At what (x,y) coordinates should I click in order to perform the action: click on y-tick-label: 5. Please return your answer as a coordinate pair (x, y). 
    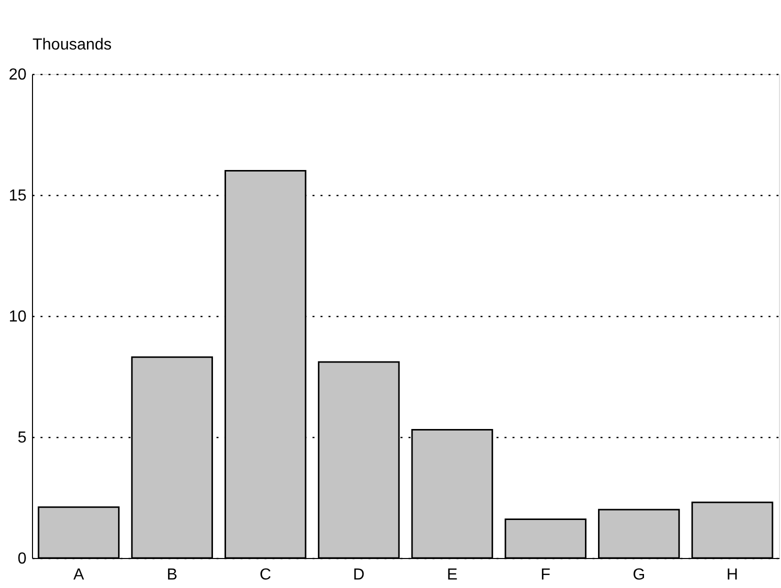
    Looking at the image, I should click on (22, 438).